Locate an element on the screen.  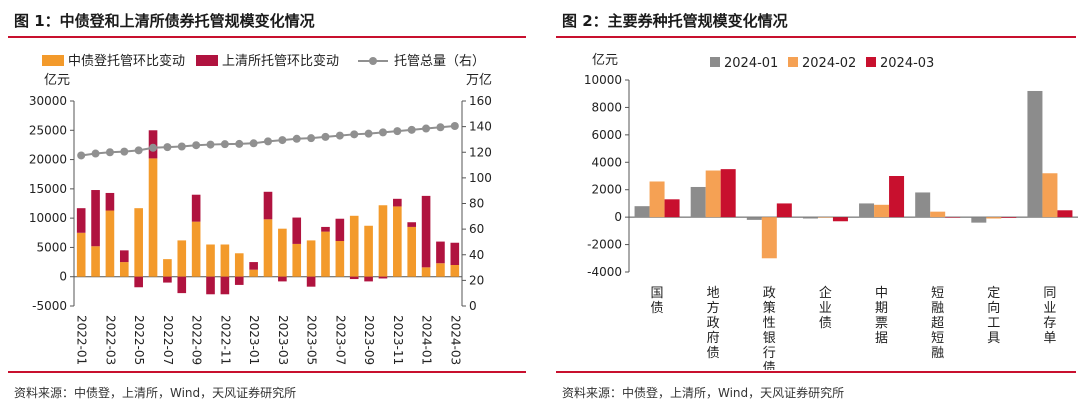
category-label-char: 同 is located at coordinates (1049, 293).